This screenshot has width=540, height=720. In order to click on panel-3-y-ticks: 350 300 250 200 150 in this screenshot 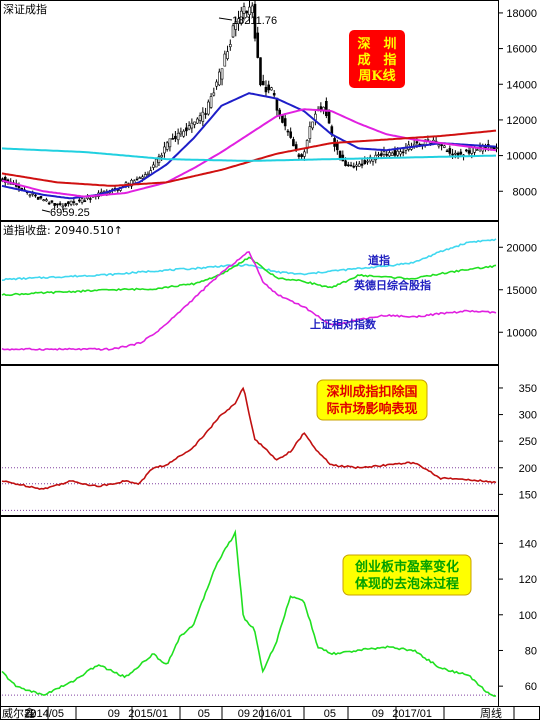, I will do `click(517, 442)`.